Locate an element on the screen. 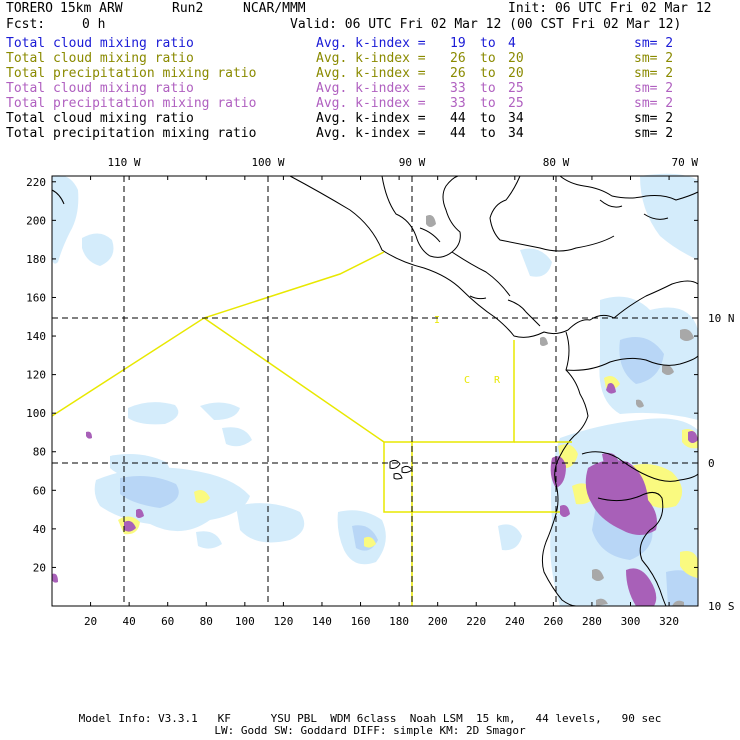 This screenshot has width=740, height=740. legend-k-to: 4 is located at coordinates (512, 43).